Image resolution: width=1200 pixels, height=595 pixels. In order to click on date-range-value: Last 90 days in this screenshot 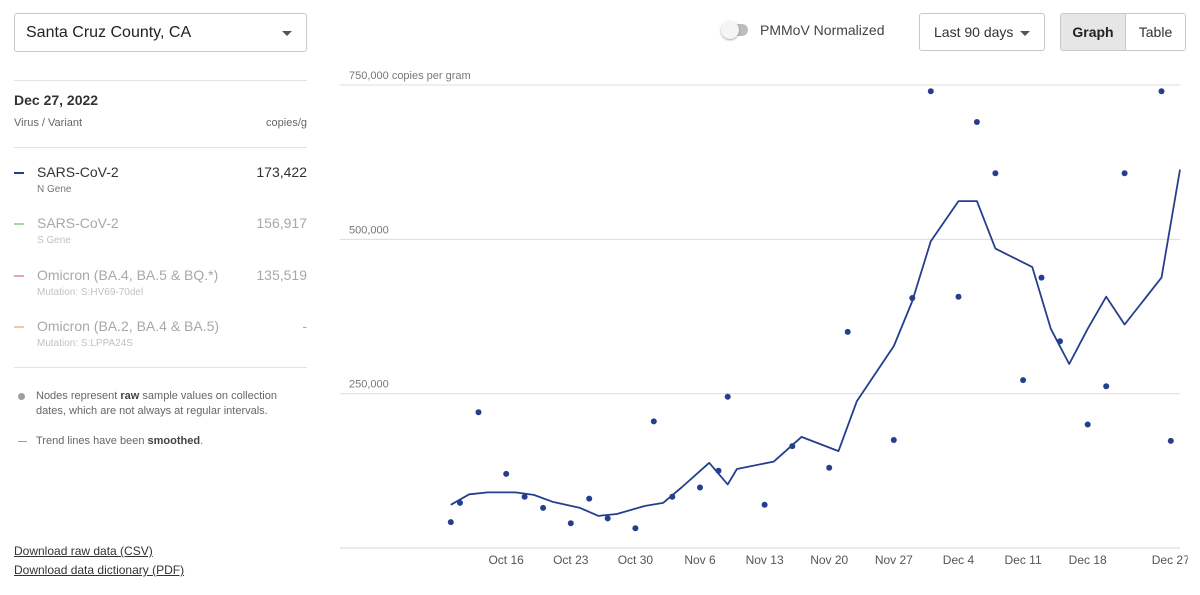, I will do `click(974, 32)`.